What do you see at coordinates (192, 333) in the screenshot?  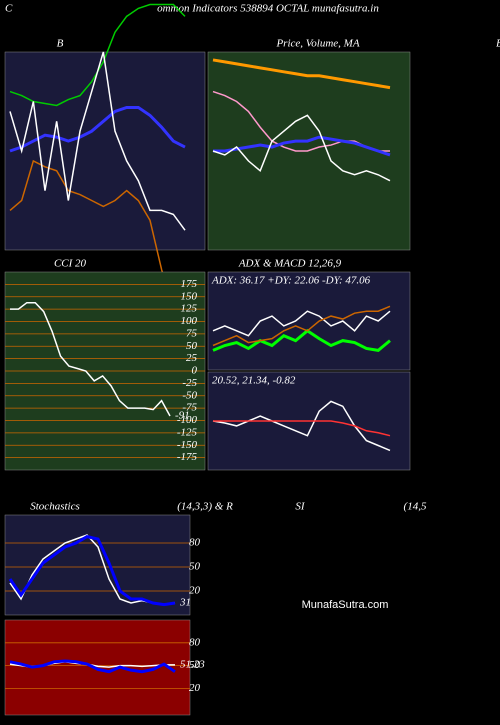 I see `y-tick-label: 75` at bounding box center [192, 333].